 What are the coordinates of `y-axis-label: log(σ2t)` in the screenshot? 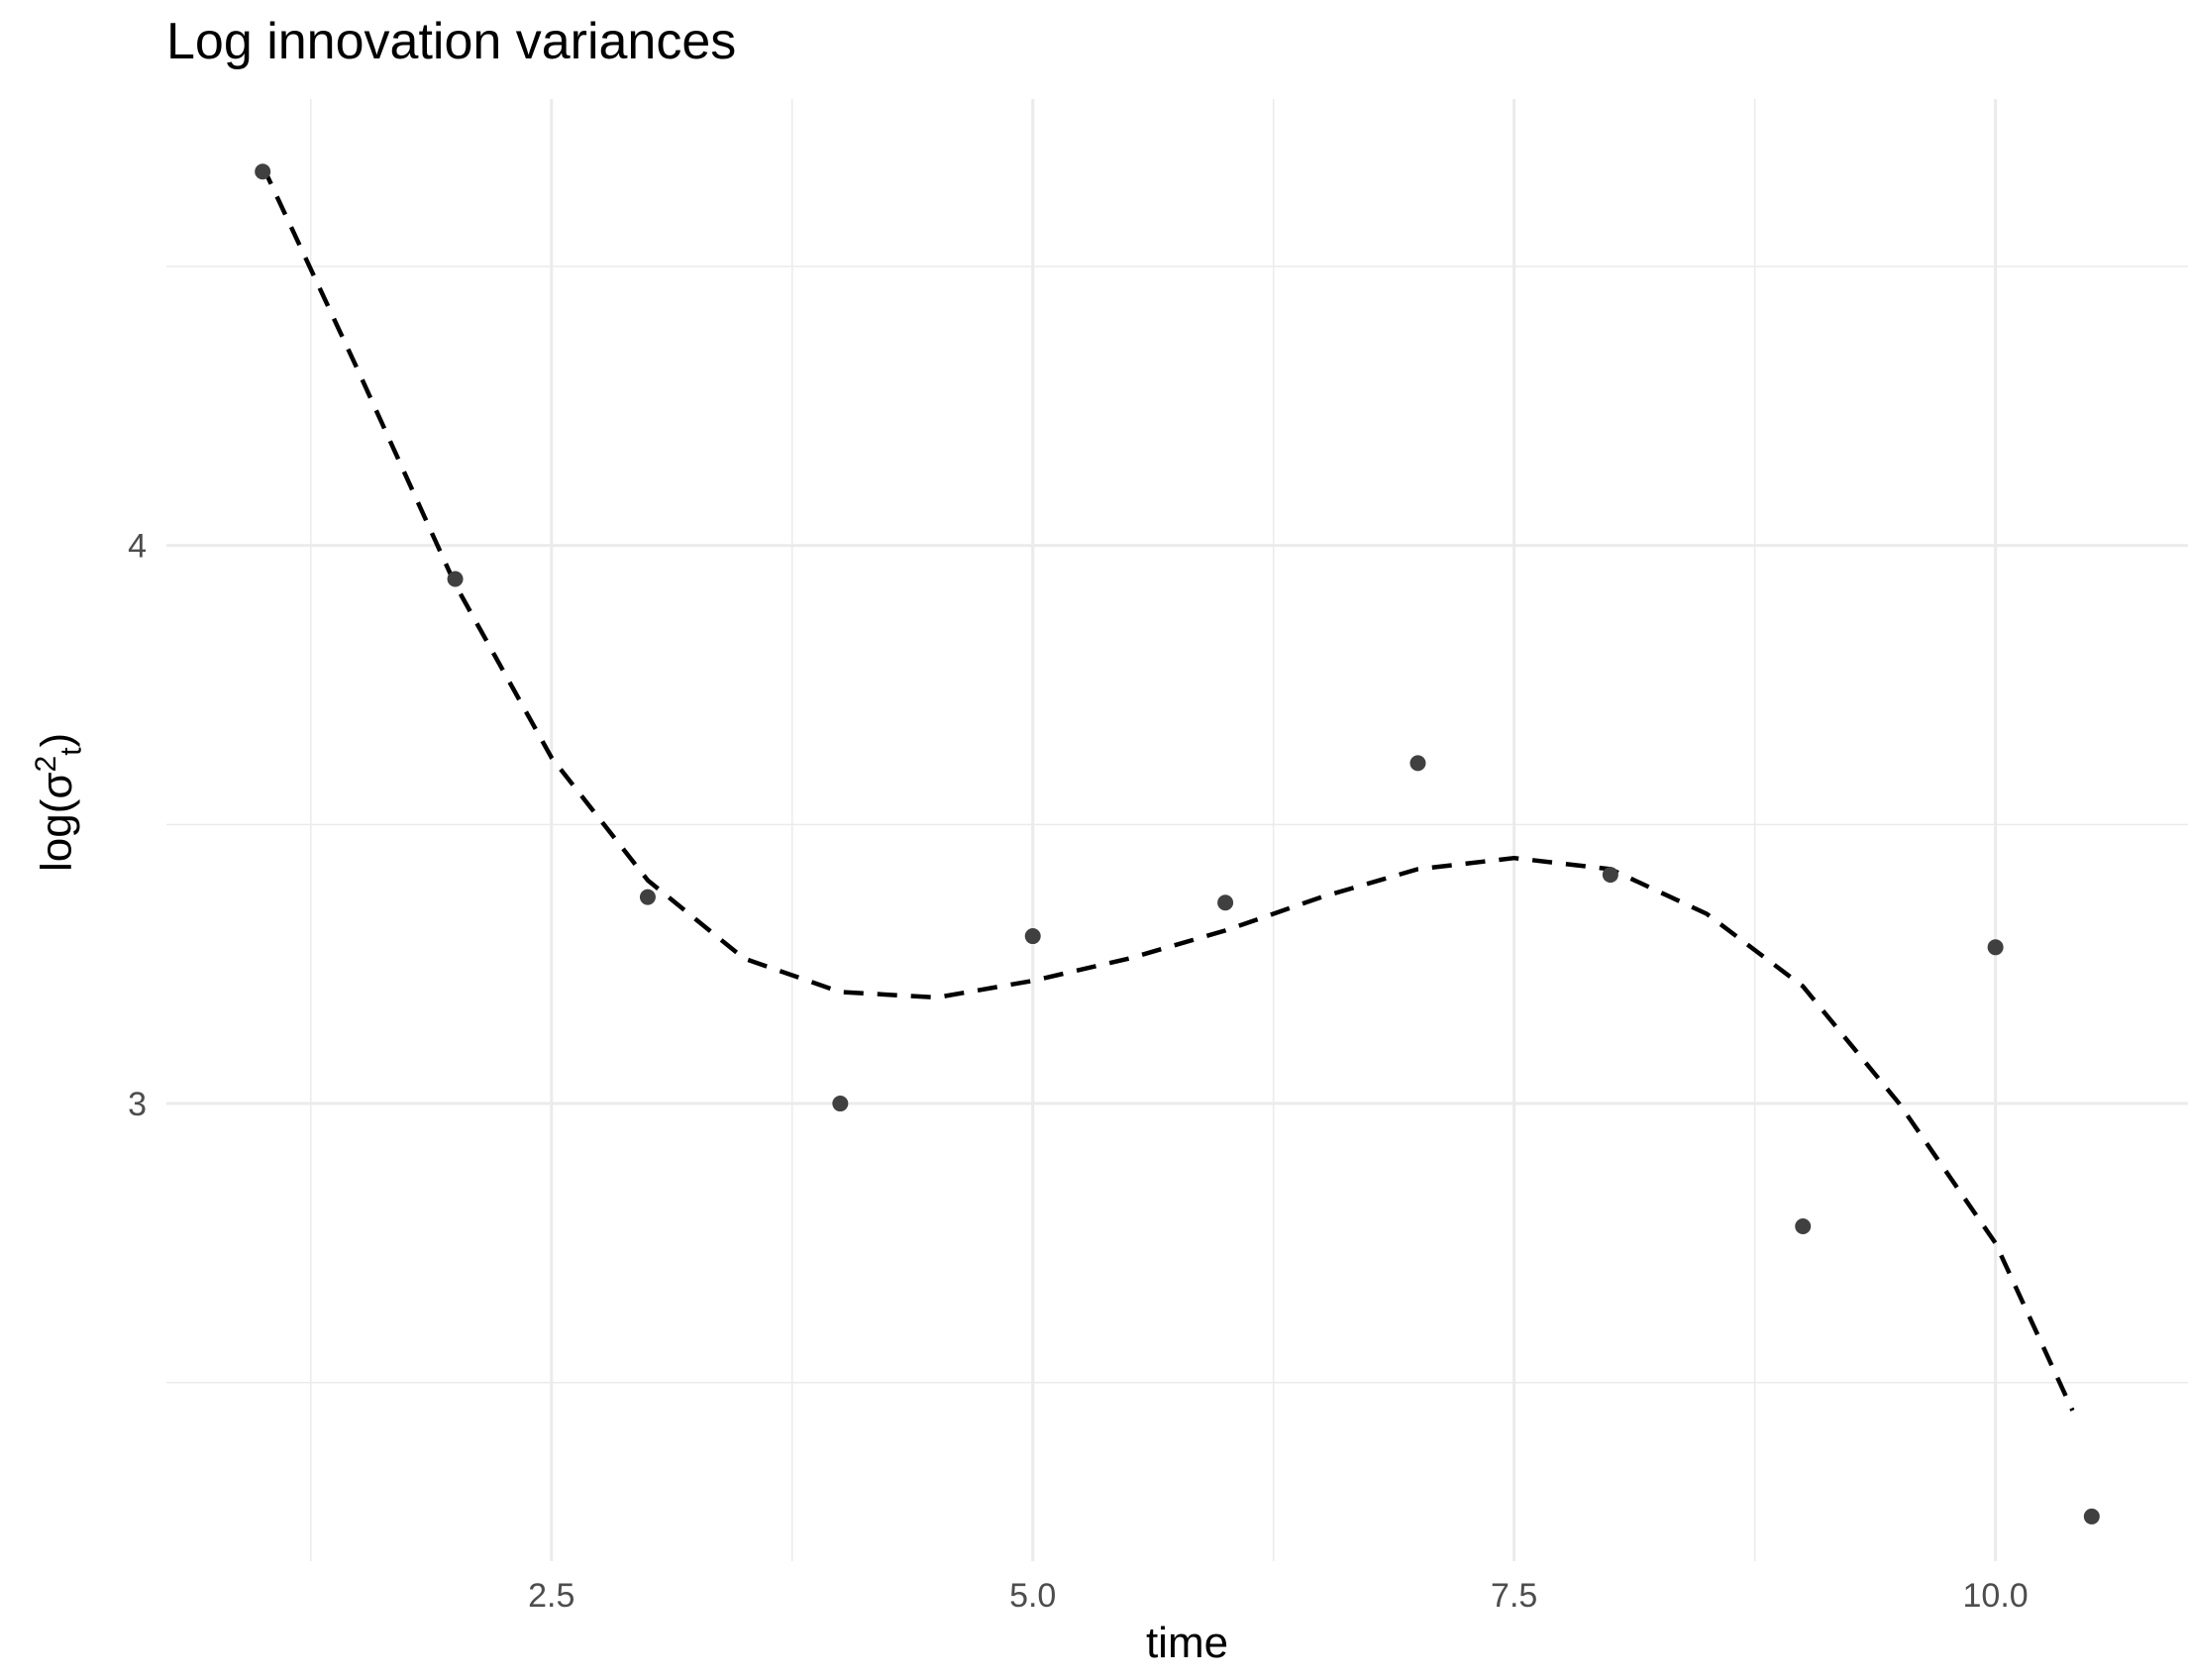 It's located at (59, 802).